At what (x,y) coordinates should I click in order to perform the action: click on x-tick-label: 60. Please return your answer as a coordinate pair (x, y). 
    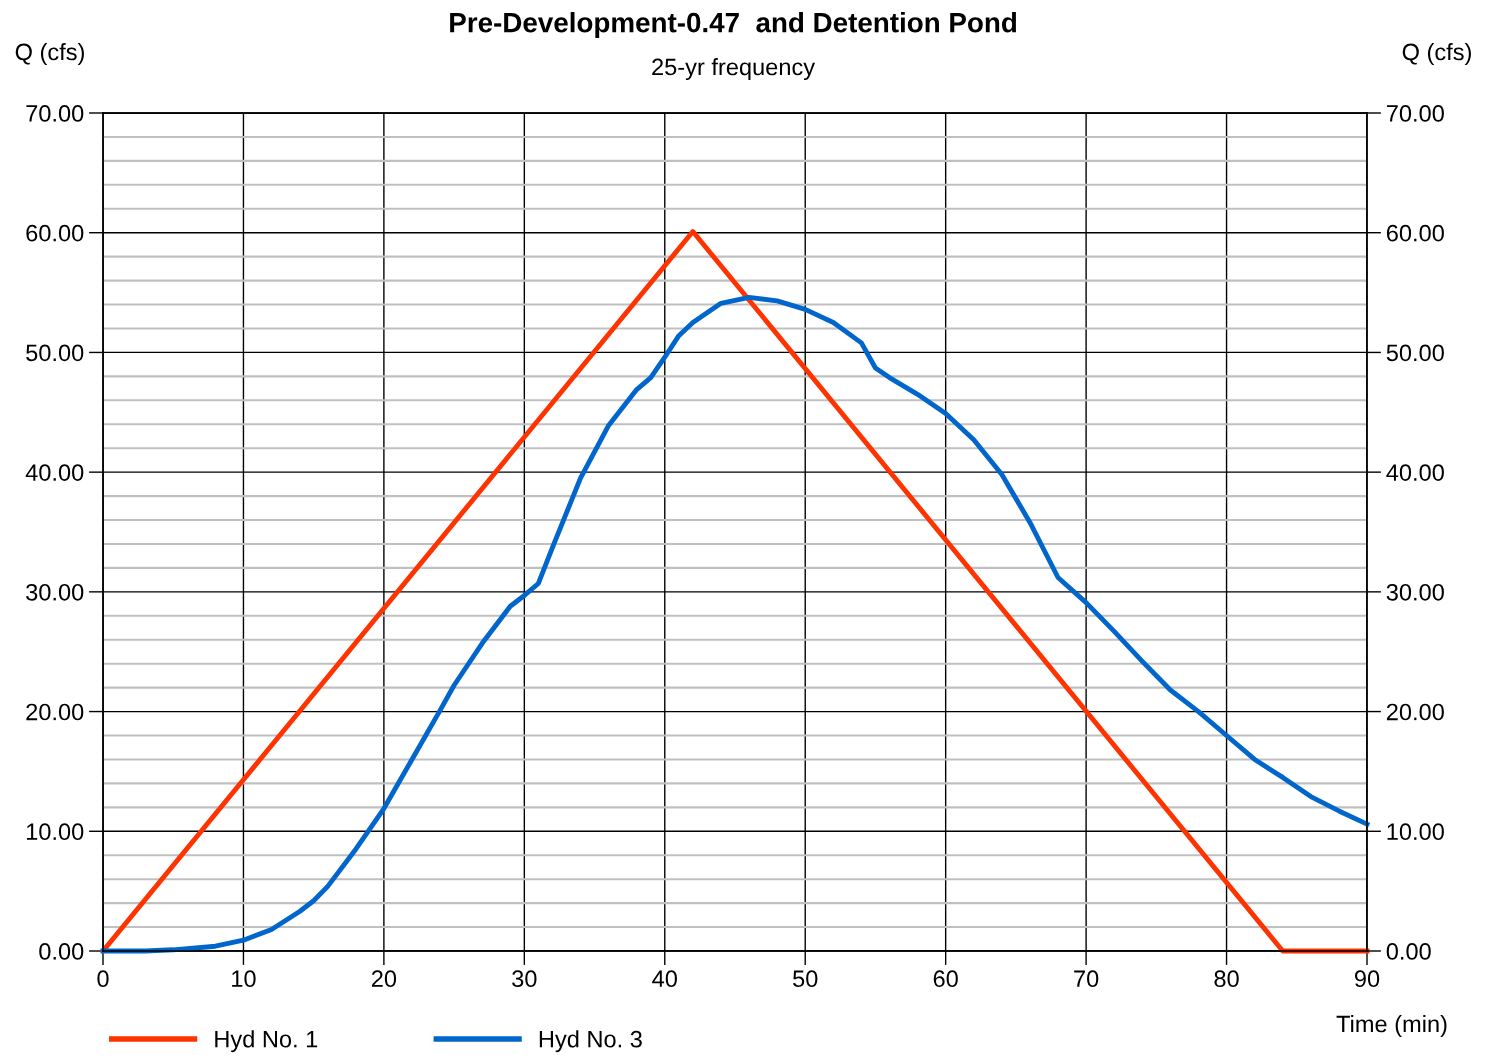
    Looking at the image, I should click on (945, 979).